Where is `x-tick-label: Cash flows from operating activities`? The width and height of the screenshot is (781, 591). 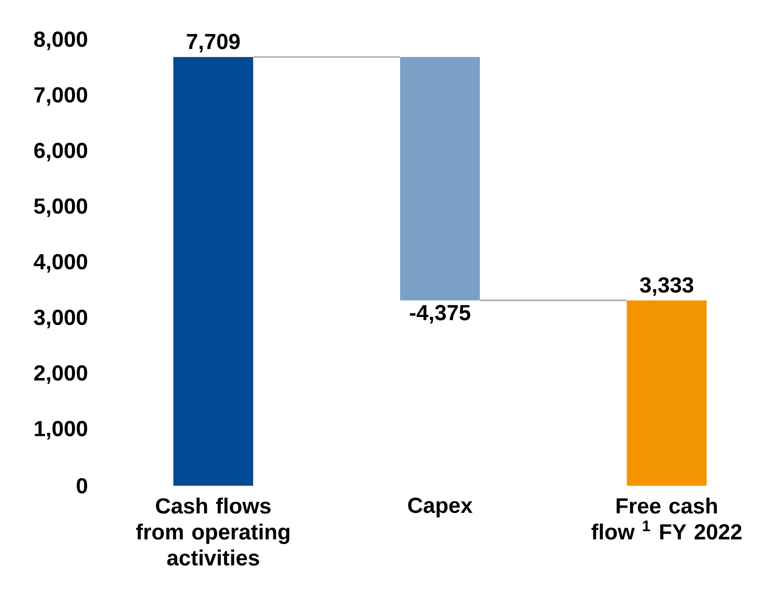 x-tick-label: Cash flows from operating activities is located at coordinates (213, 532).